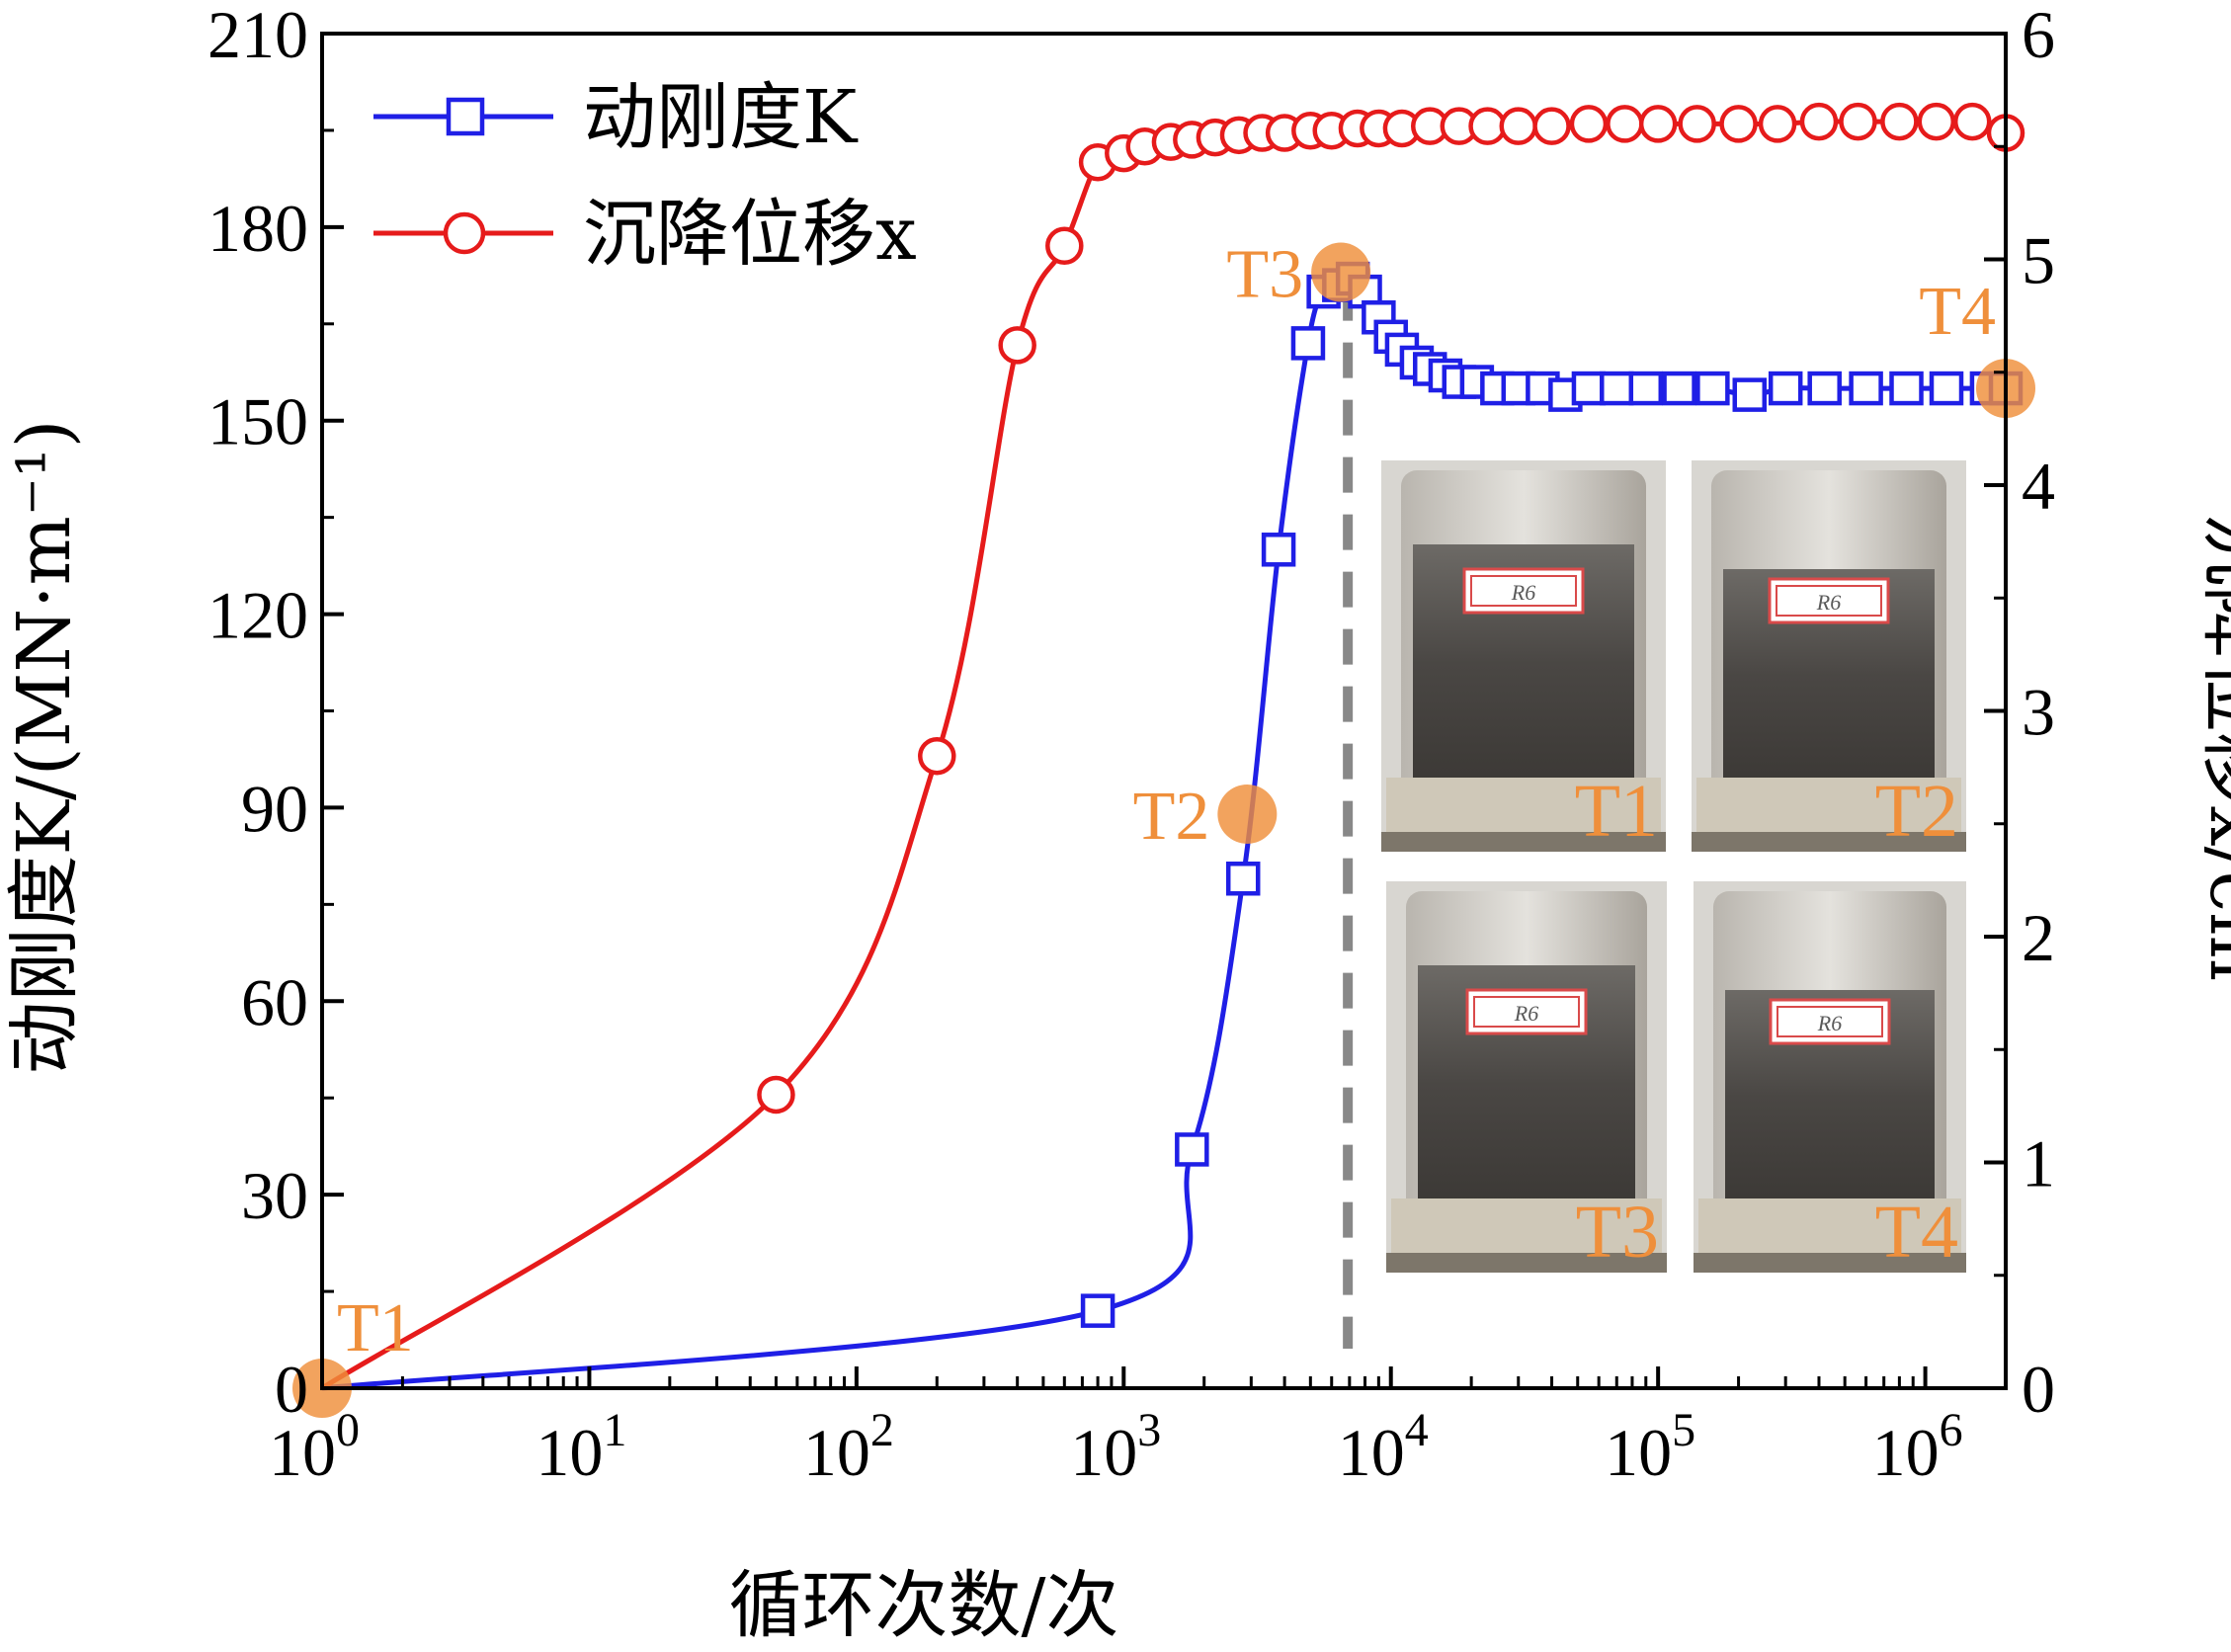 Image resolution: width=2231 pixels, height=1652 pixels. Describe the element at coordinates (257, 615) in the screenshot. I see `y-left-tick-label: 120` at that location.